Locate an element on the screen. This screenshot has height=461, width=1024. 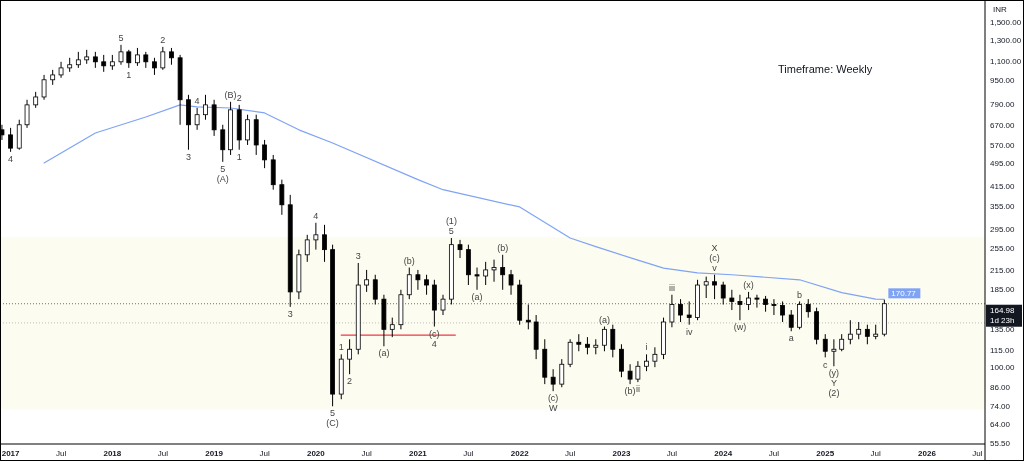
y-tick-label: 495.00 is located at coordinates (1003, 164).